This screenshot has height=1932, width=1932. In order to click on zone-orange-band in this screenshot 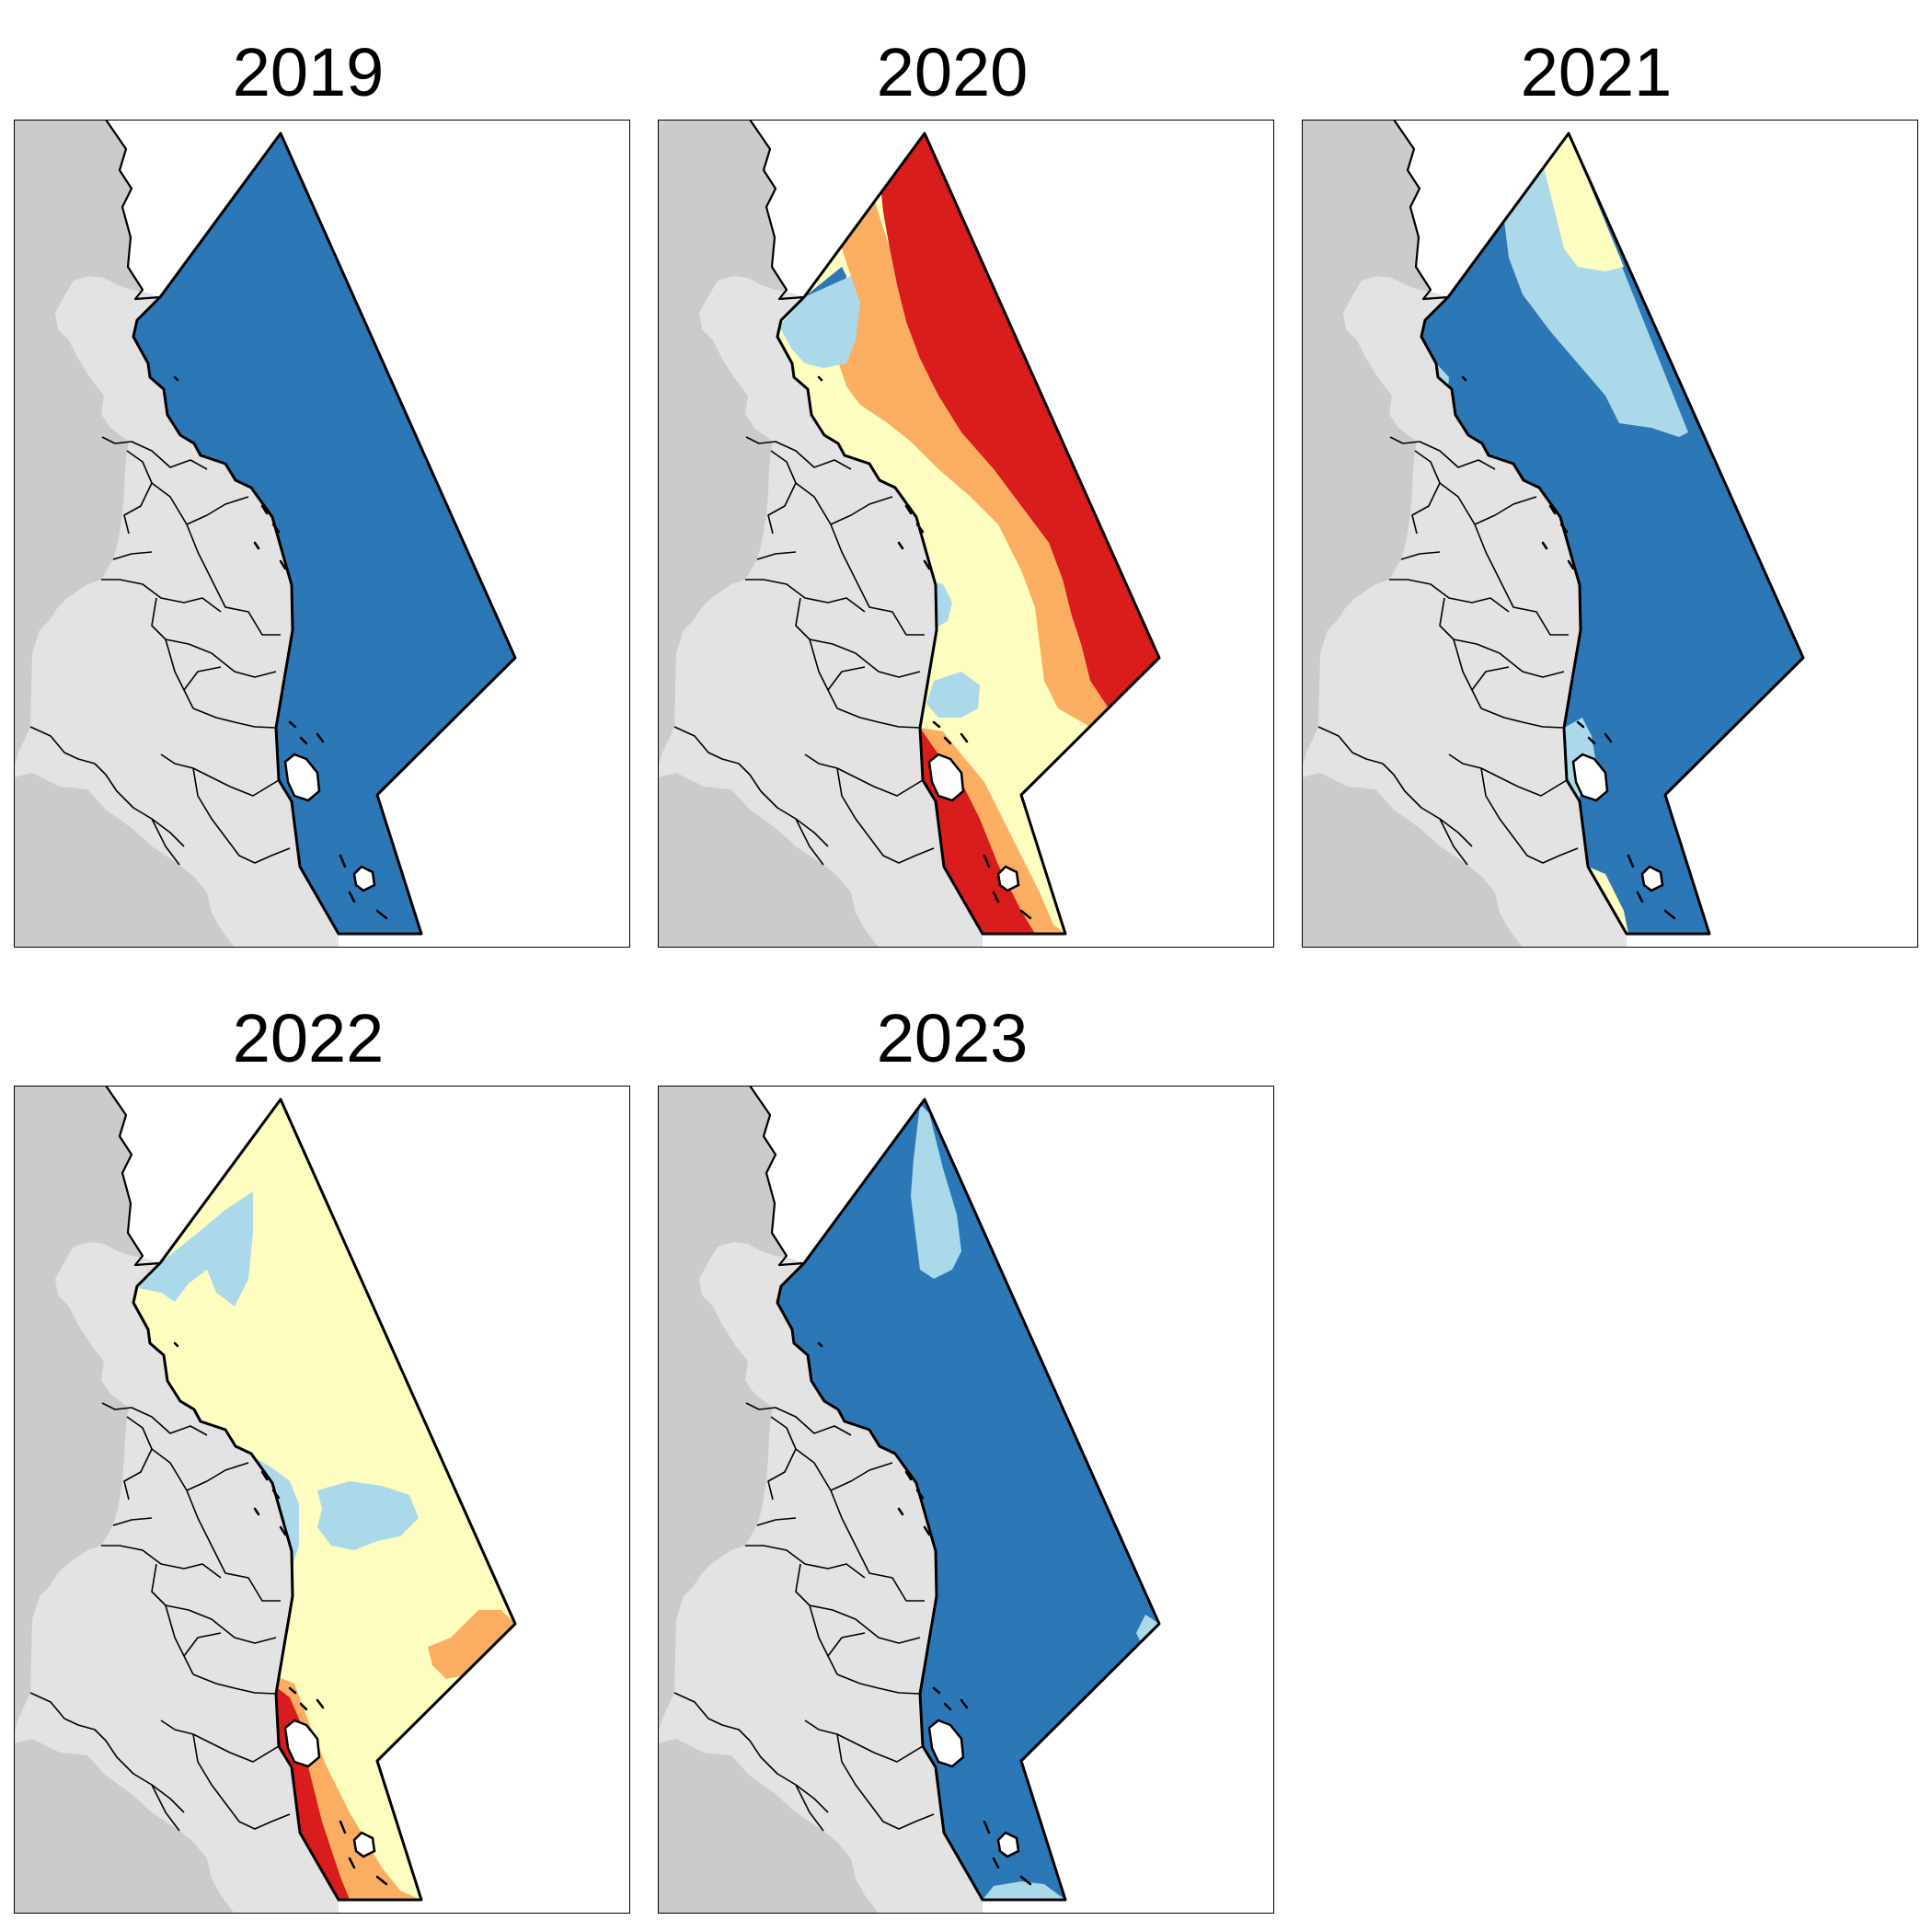, I will do `click(961, 455)`.